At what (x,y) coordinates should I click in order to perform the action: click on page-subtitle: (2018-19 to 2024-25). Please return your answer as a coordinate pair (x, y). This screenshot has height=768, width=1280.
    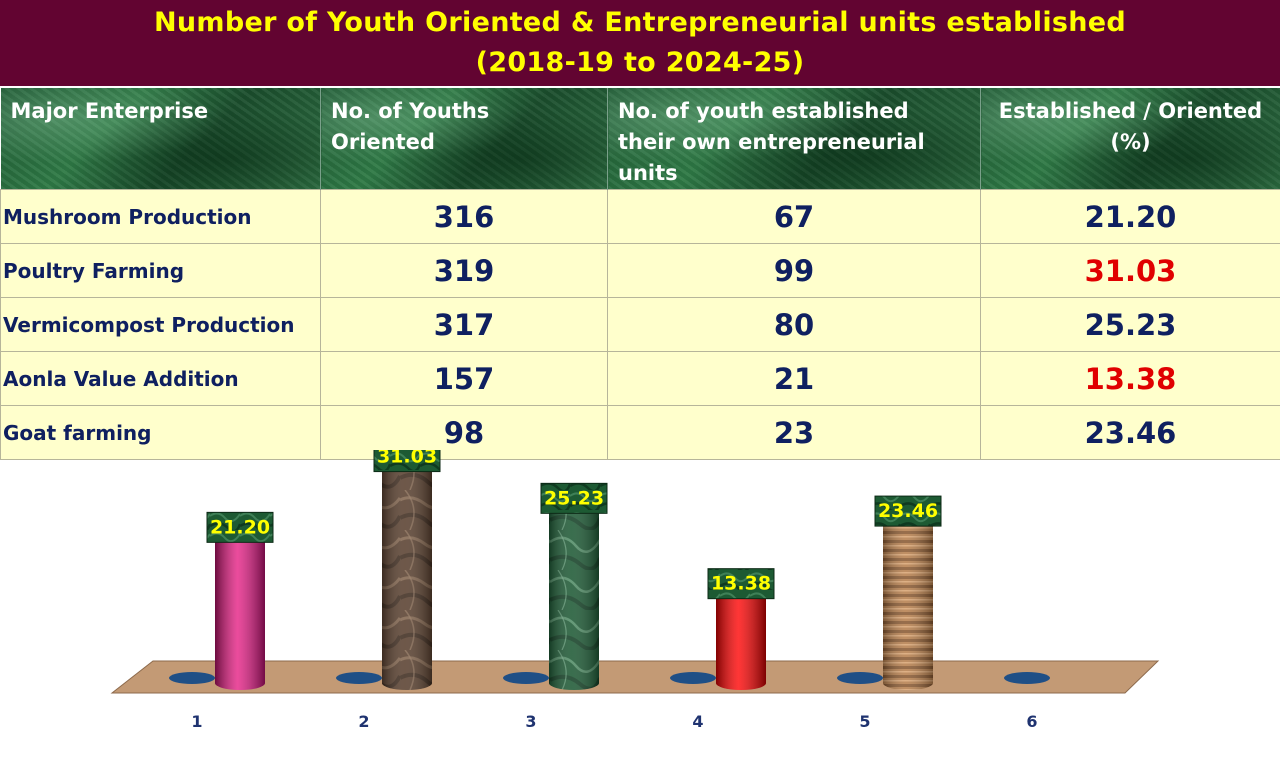
    Looking at the image, I should click on (640, 62).